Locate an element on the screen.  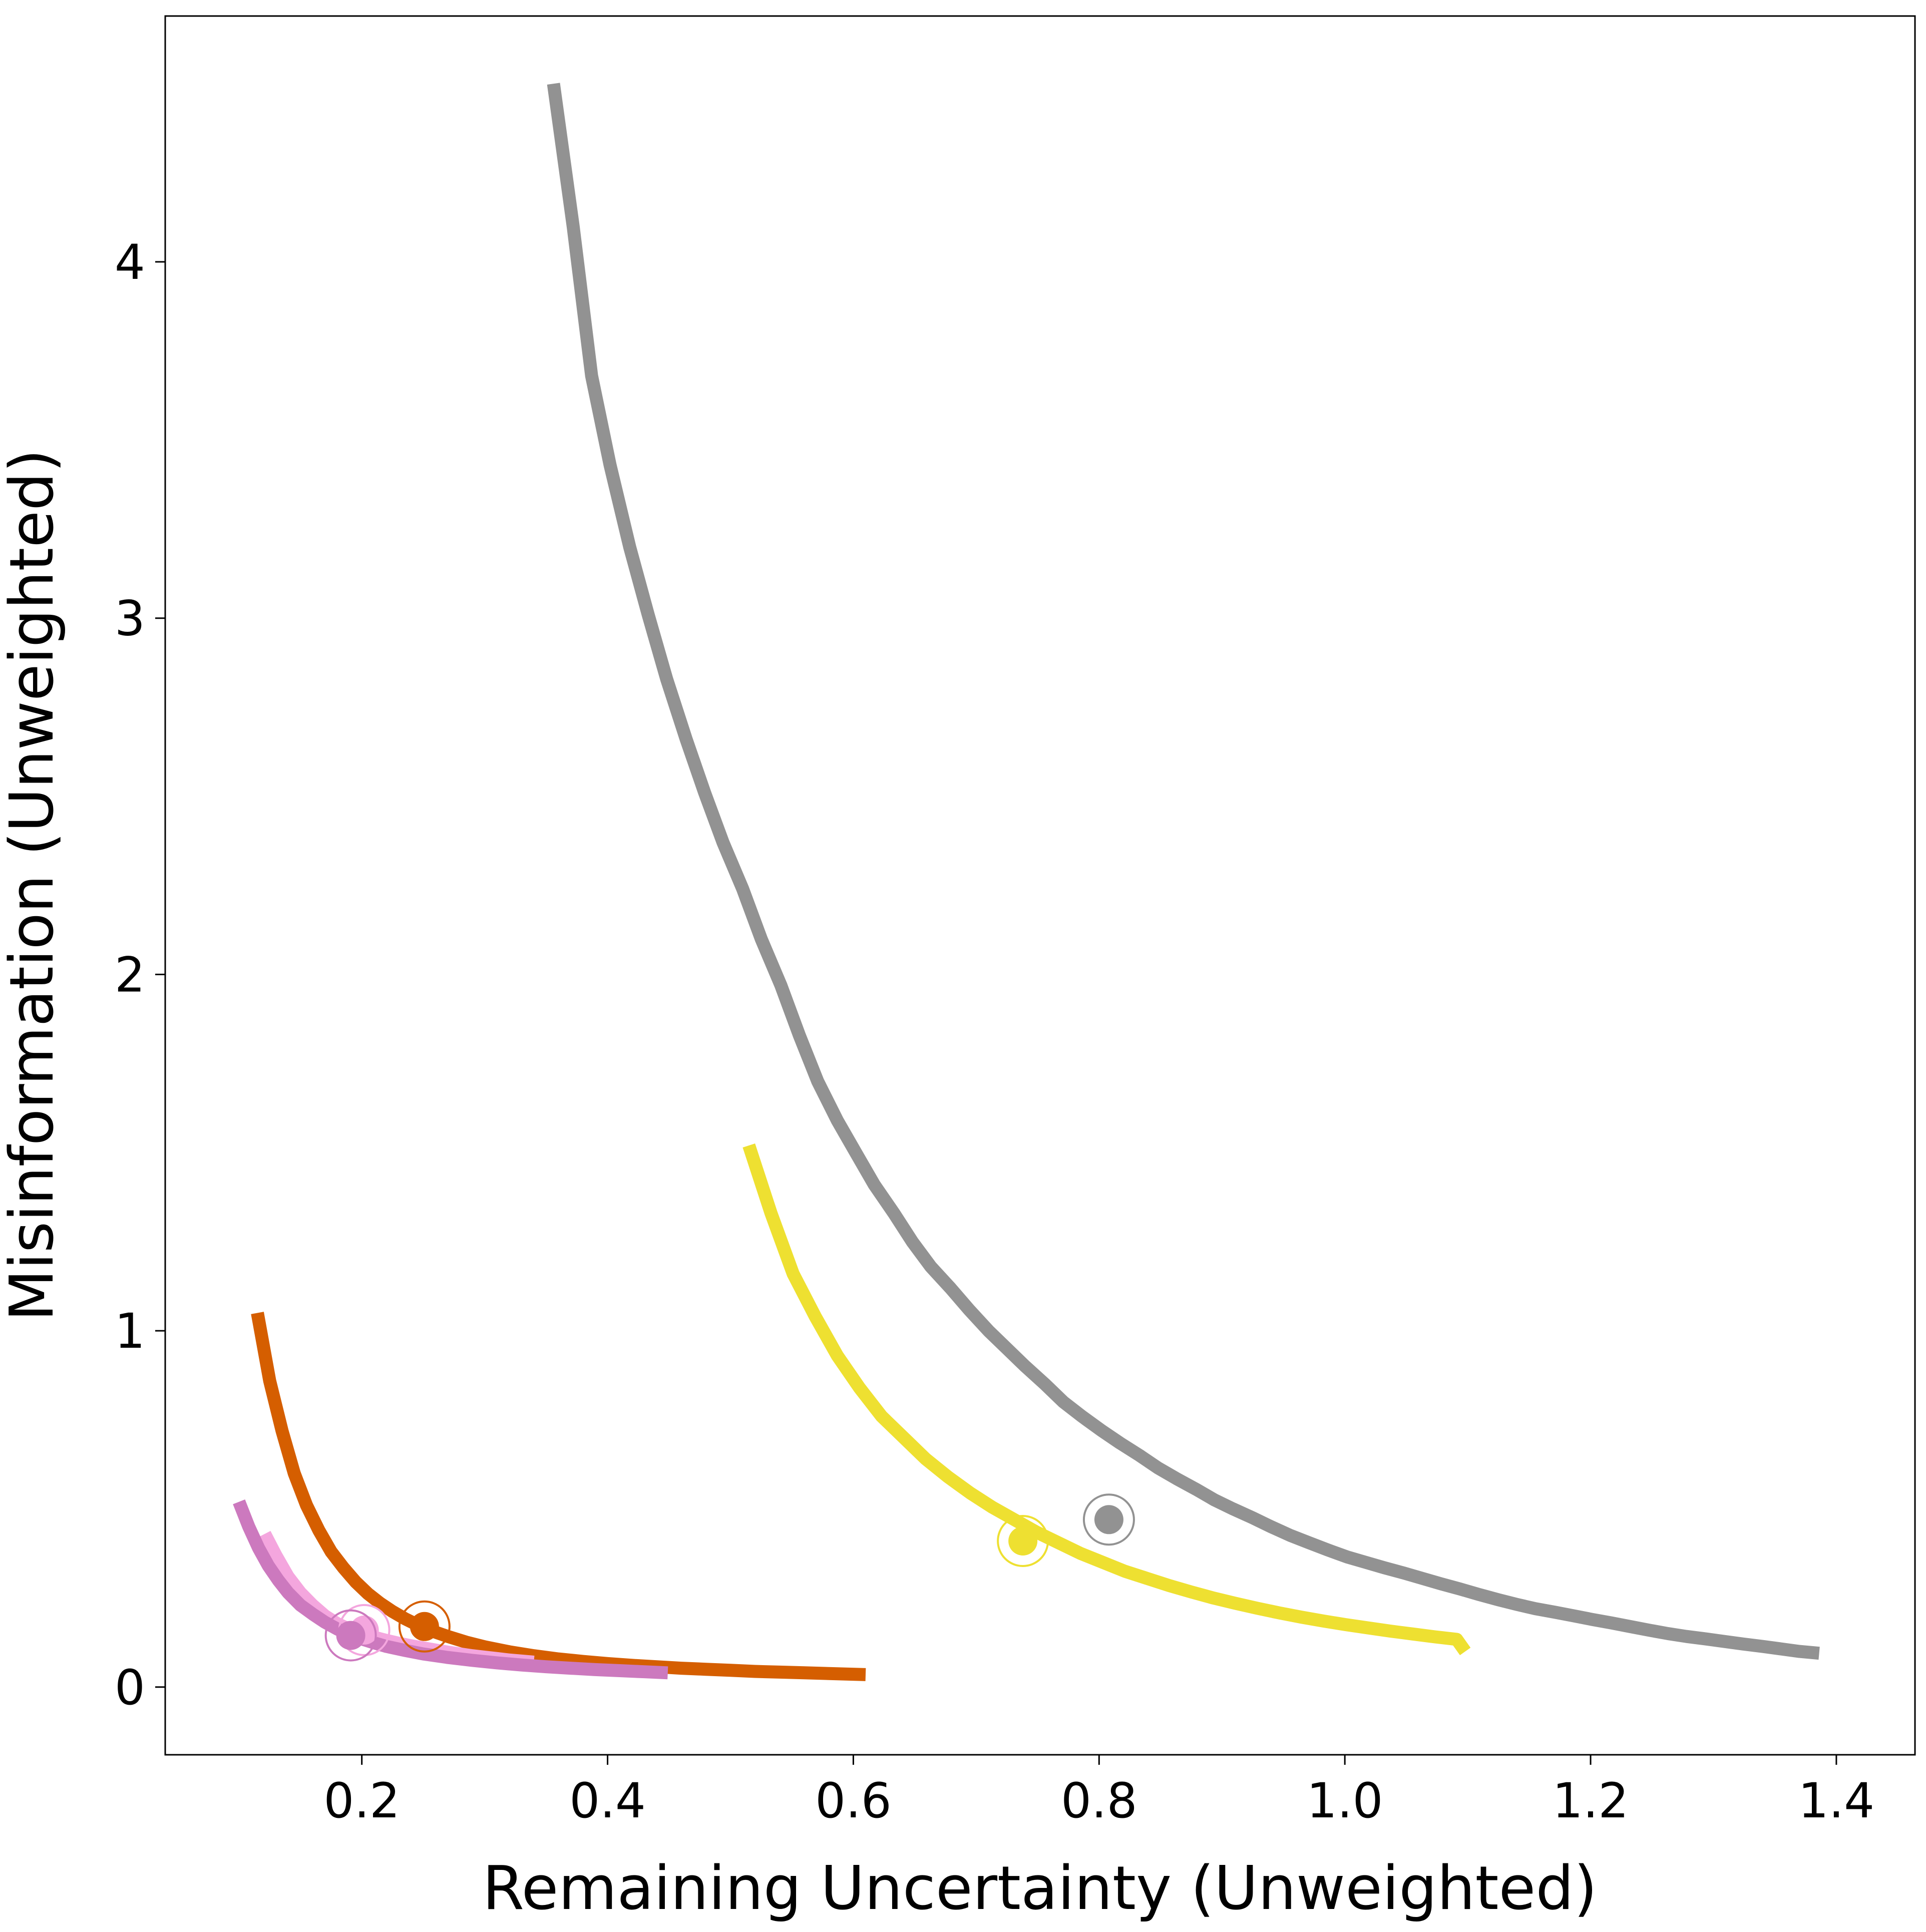
y-tick-label: 4 is located at coordinates (130, 262).